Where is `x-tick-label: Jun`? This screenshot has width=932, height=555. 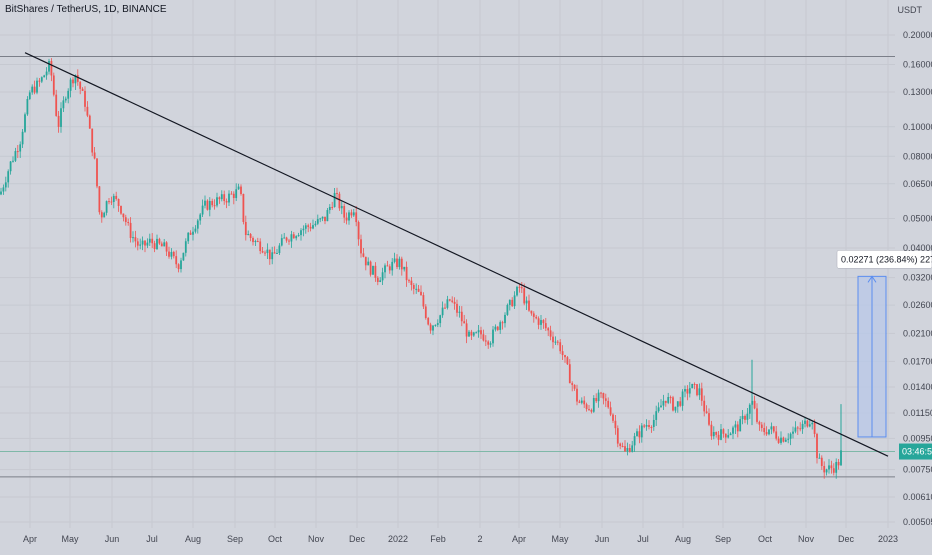
x-tick-label: Jun is located at coordinates (112, 539).